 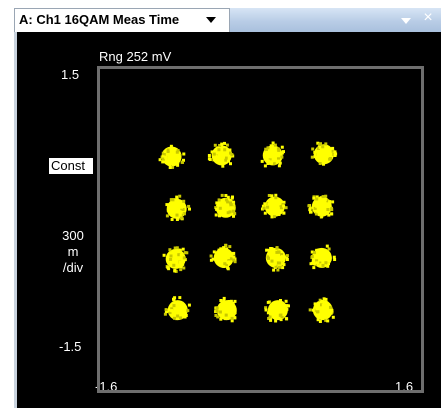 What do you see at coordinates (73, 235) in the screenshot?
I see `scale-value: 300` at bounding box center [73, 235].